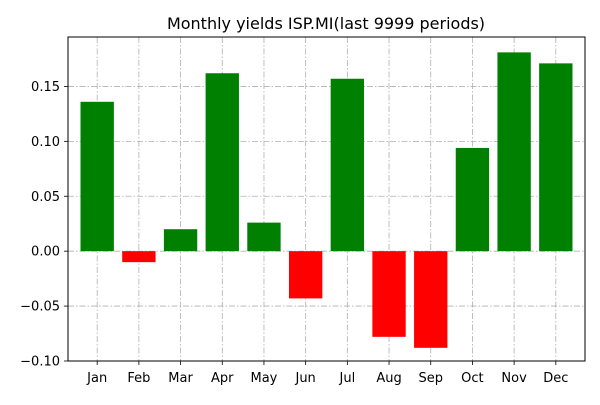 The height and width of the screenshot is (405, 600). Describe the element at coordinates (555, 378) in the screenshot. I see `x-tick-label: Dec` at that location.